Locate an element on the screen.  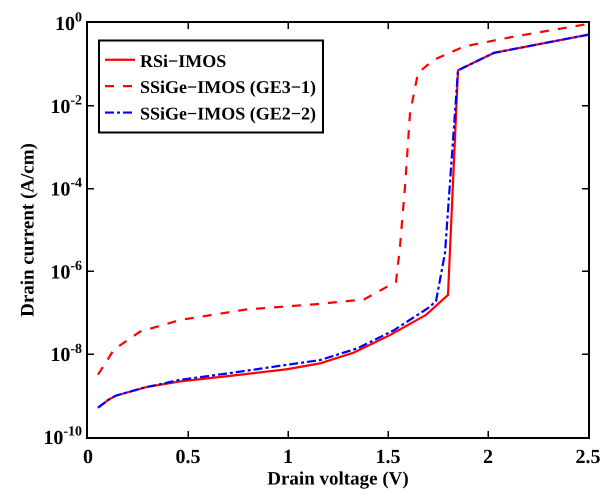
y-tick-label: 10$^{0}$ is located at coordinates (68, 22).